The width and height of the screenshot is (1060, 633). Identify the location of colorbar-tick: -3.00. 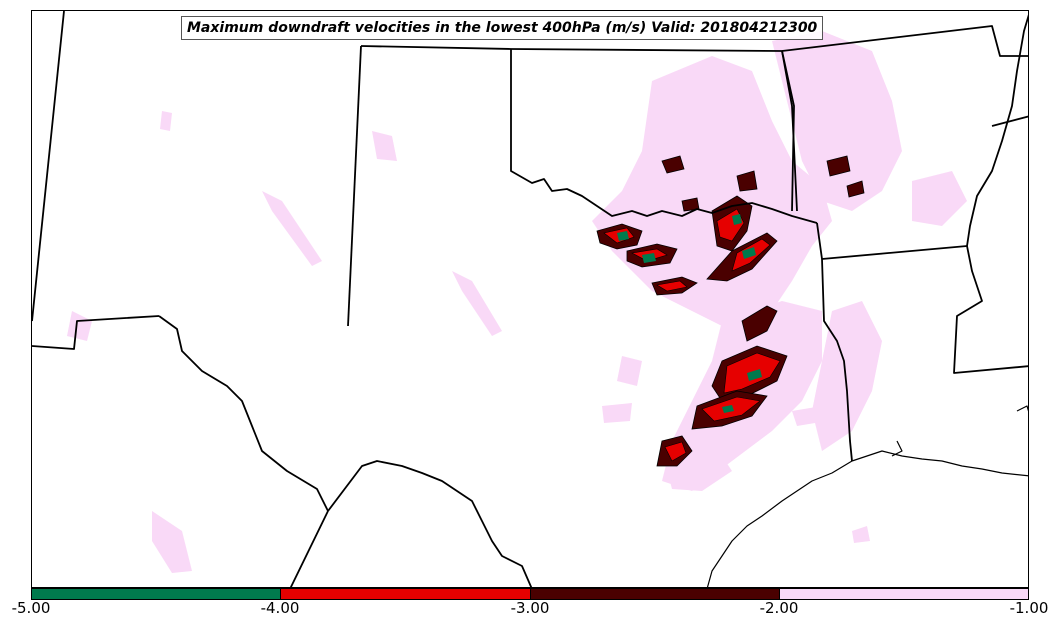
(530, 608).